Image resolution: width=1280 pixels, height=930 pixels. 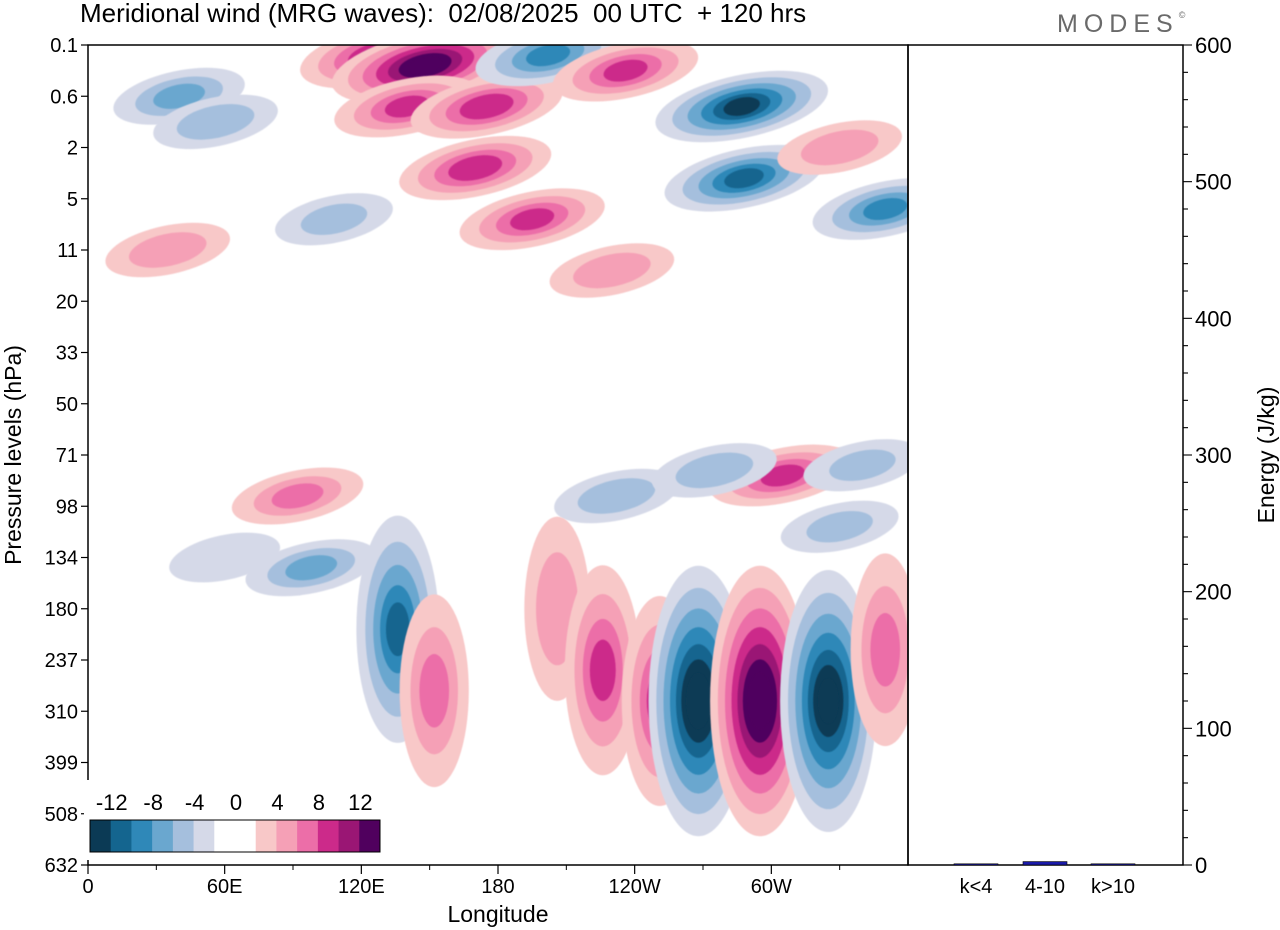 I want to click on y-tick-label: 20, so click(x=67, y=302).